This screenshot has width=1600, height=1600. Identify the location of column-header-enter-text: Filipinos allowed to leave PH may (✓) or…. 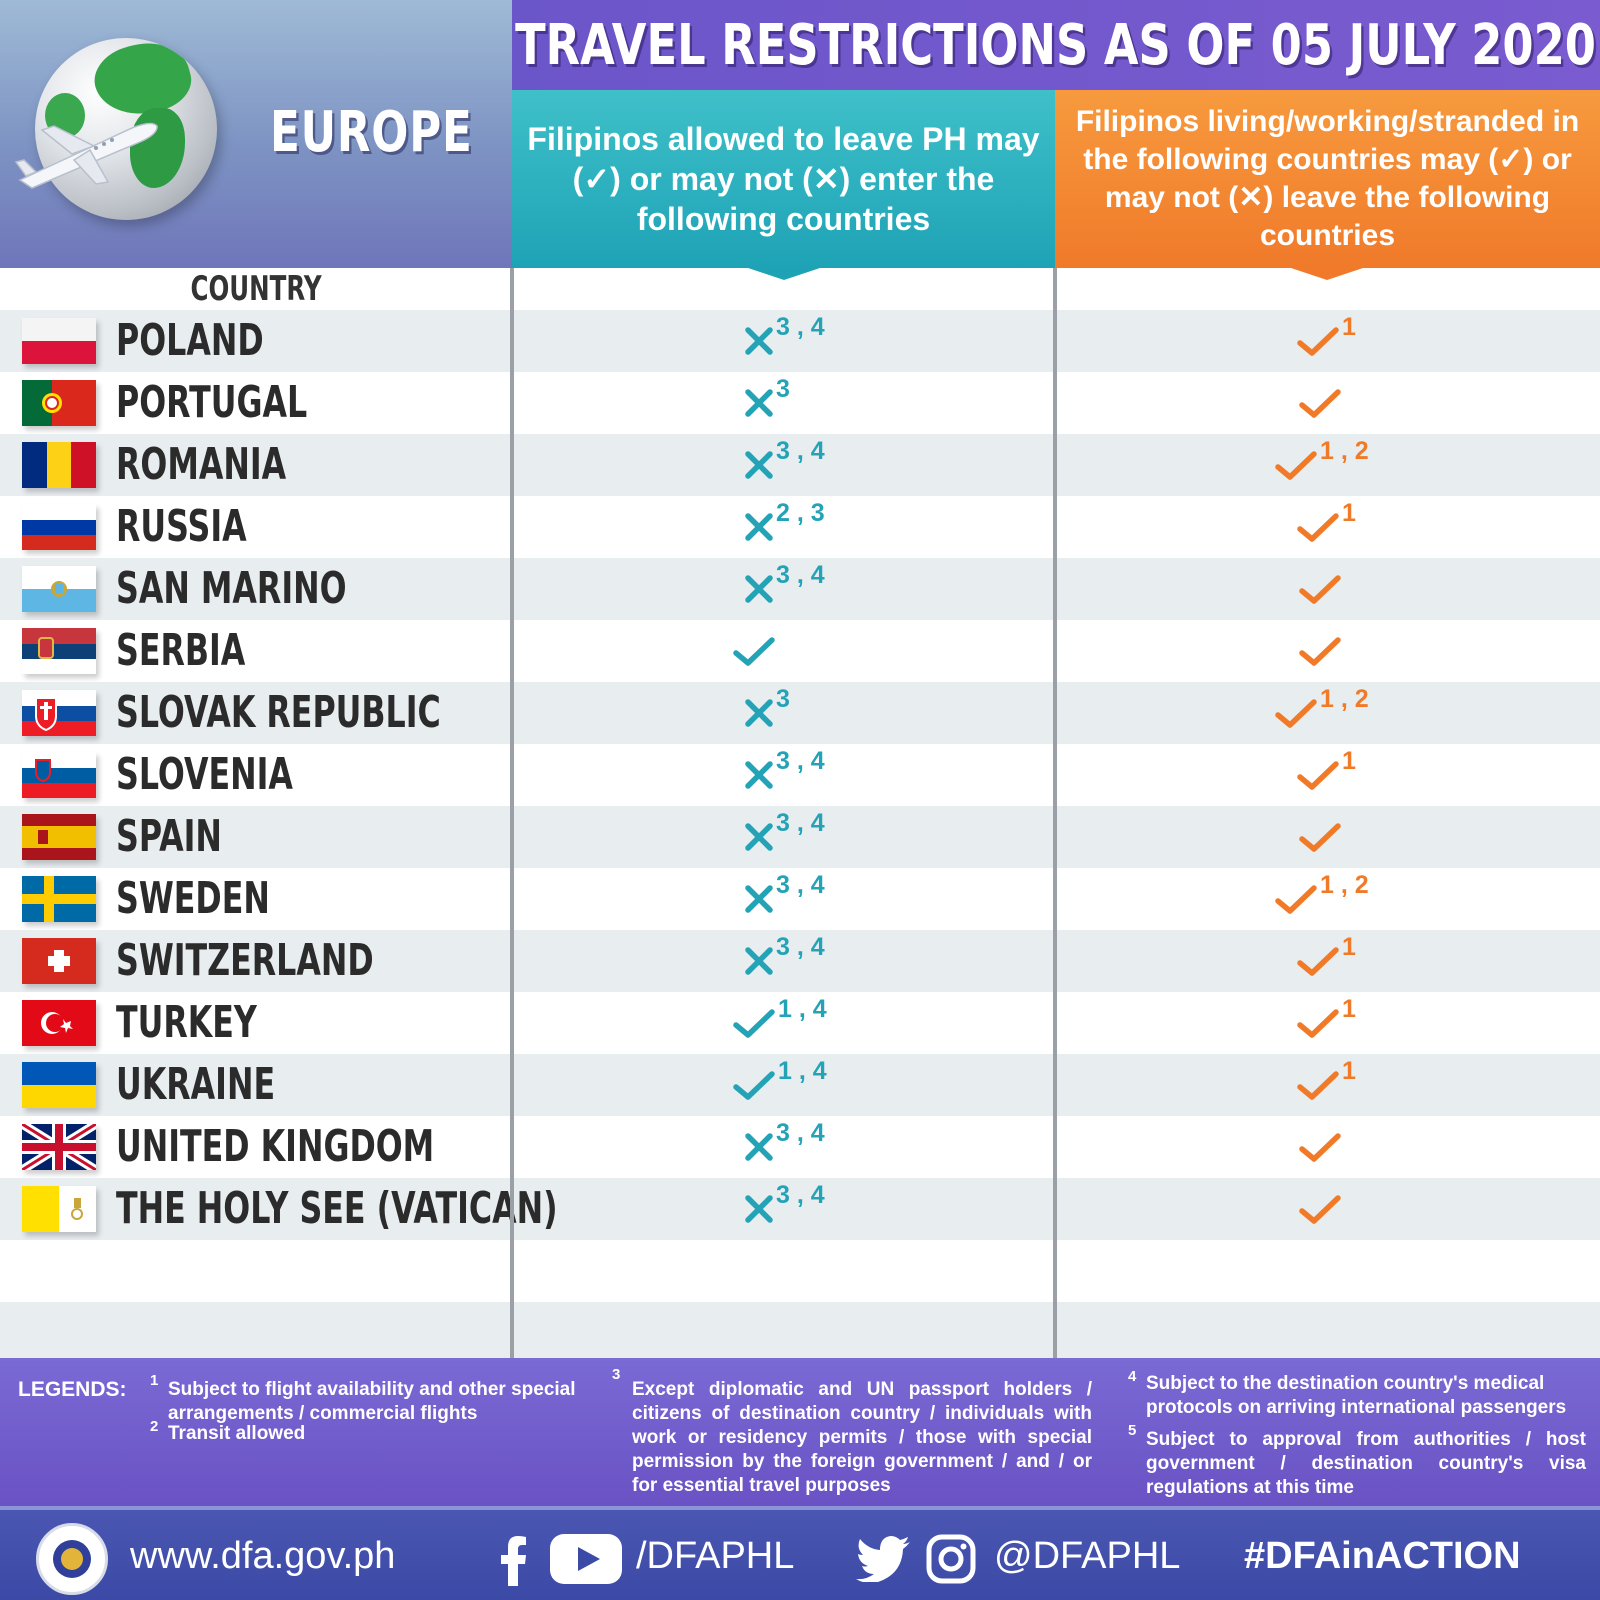
(783, 179).